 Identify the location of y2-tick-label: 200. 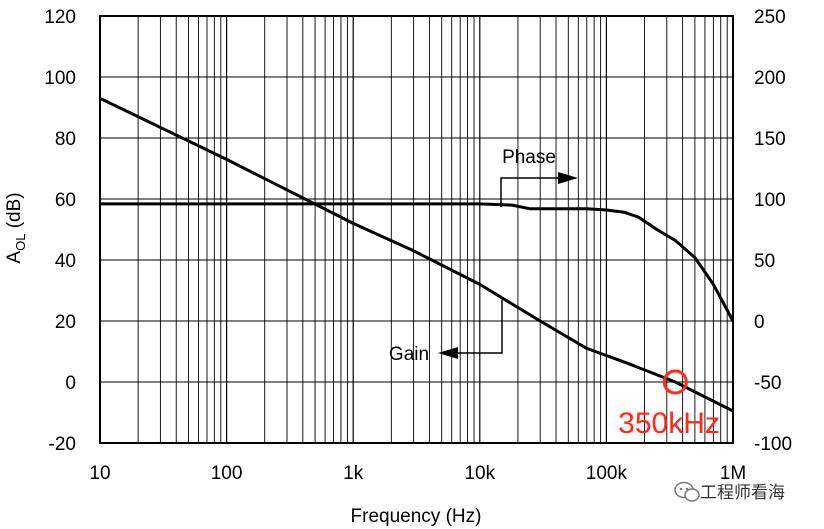
(770, 78).